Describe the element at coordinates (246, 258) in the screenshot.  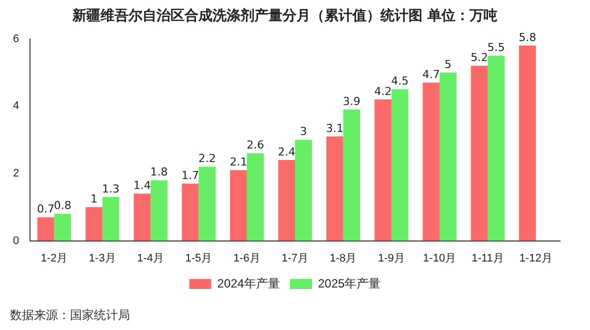
I see `x-tick-label: 1-6月` at that location.